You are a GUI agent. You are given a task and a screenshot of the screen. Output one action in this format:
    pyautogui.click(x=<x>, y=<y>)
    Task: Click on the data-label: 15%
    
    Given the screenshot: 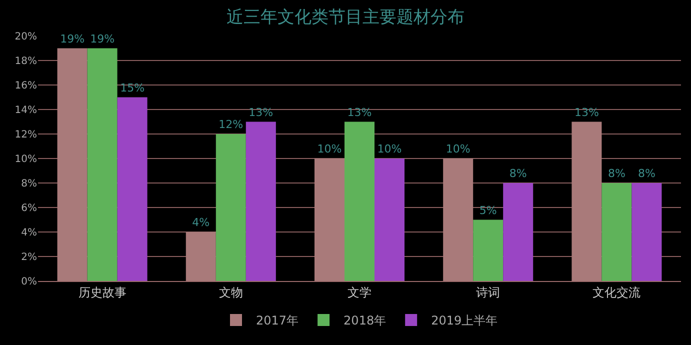 What is the action you would take?
    pyautogui.click(x=132, y=87)
    